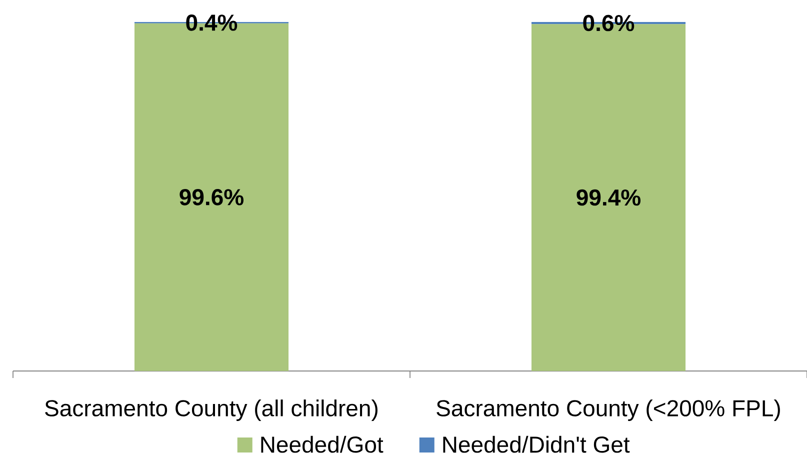 The width and height of the screenshot is (807, 469). What do you see at coordinates (212, 22) in the screenshot?
I see `data-label: 0.4%` at bounding box center [212, 22].